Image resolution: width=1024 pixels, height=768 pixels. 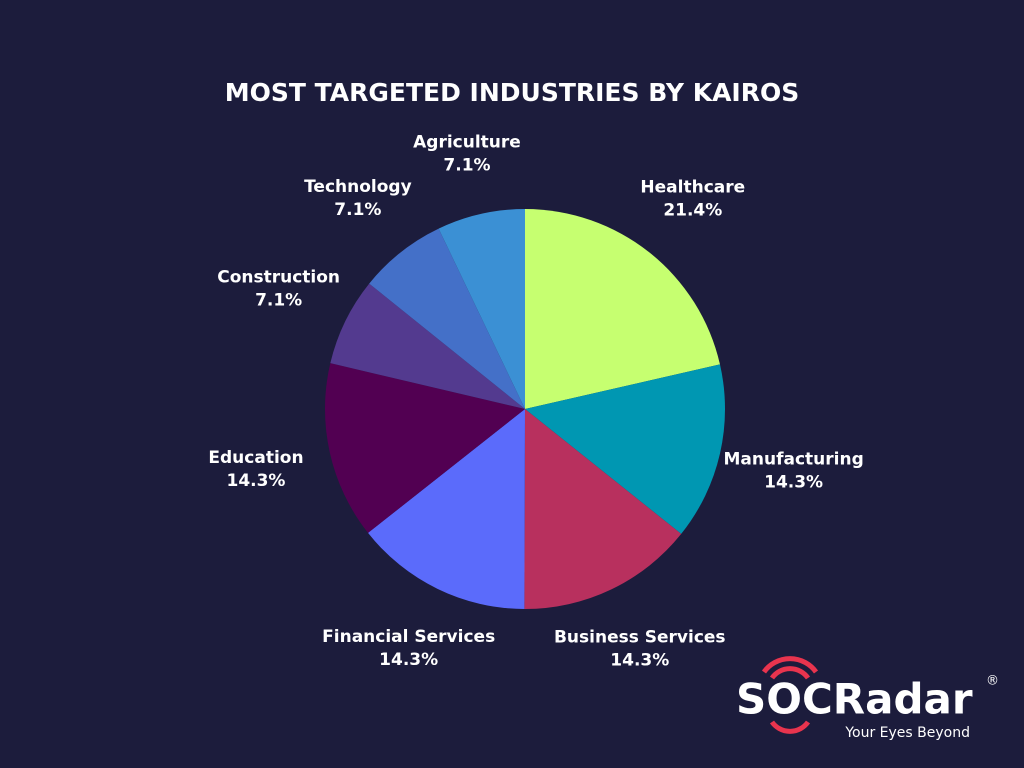 I want to click on slice-label: Manufacturing, so click(x=793, y=459).